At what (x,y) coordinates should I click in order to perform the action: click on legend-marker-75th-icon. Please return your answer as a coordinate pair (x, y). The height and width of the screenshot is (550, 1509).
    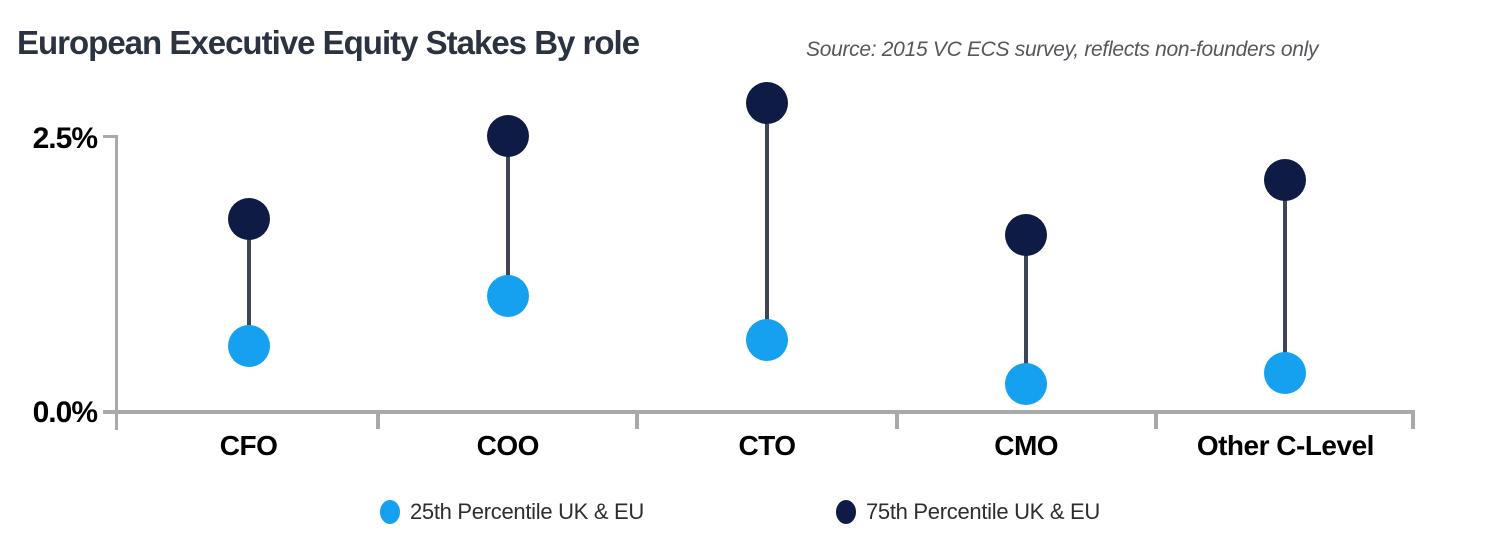
    Looking at the image, I should click on (846, 512).